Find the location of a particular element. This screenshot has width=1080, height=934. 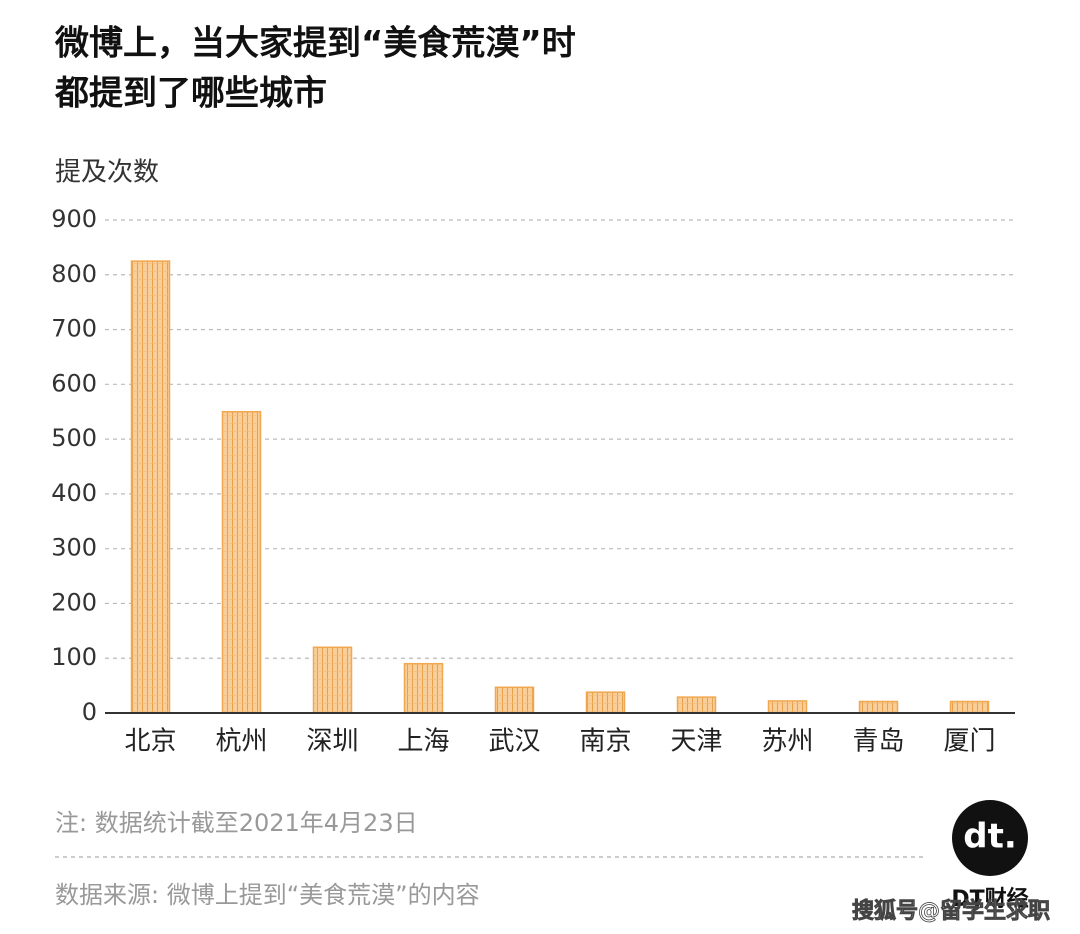

watermark: 搜狐号@留学生求职 is located at coordinates (951, 911).